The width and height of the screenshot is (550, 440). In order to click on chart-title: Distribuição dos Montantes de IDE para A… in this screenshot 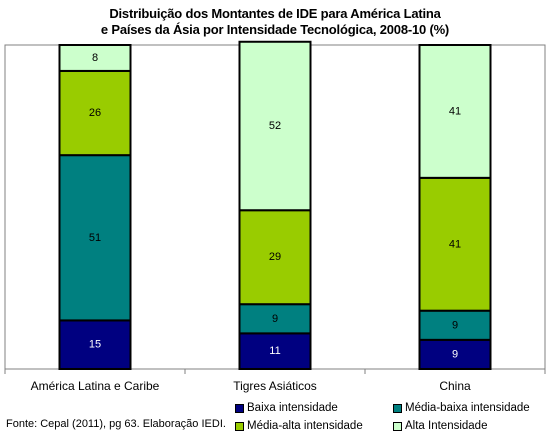, I will do `click(275, 22)`.